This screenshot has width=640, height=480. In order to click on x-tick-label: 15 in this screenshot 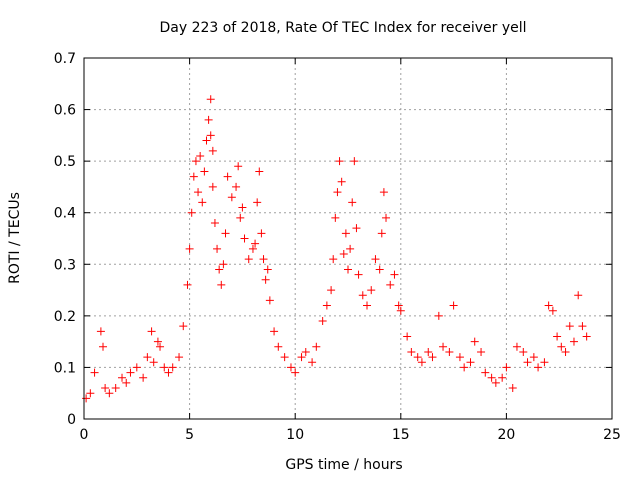, I will do `click(401, 435)`.